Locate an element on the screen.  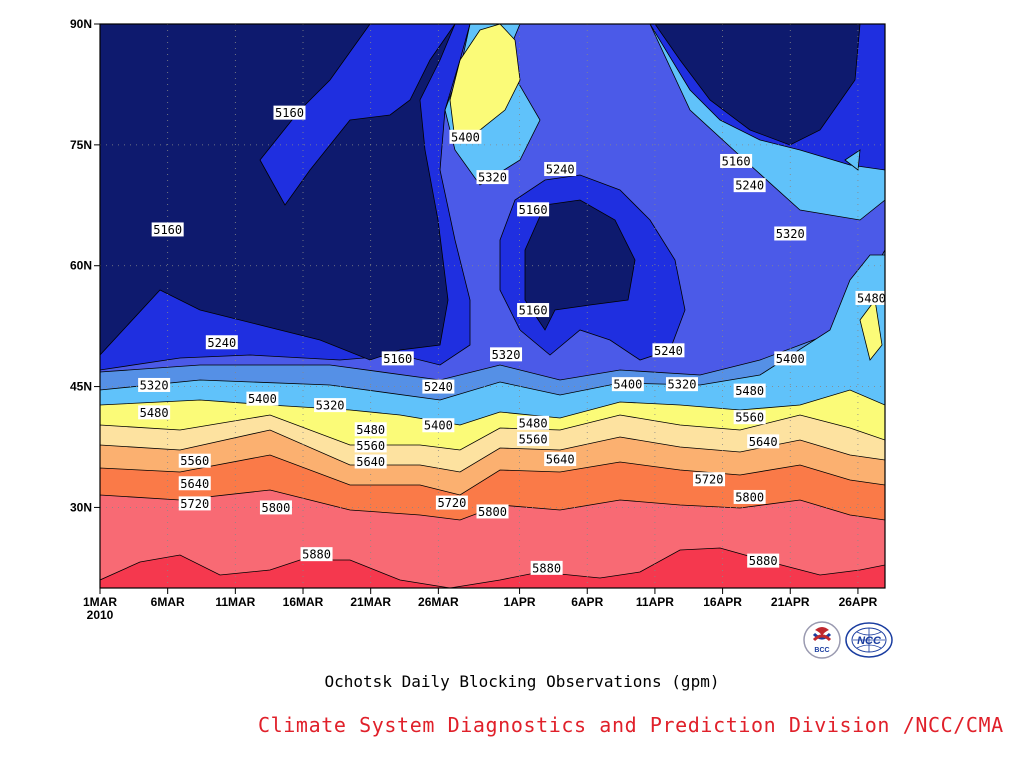
x-tick-label: 6MAR is located at coordinates (168, 602).